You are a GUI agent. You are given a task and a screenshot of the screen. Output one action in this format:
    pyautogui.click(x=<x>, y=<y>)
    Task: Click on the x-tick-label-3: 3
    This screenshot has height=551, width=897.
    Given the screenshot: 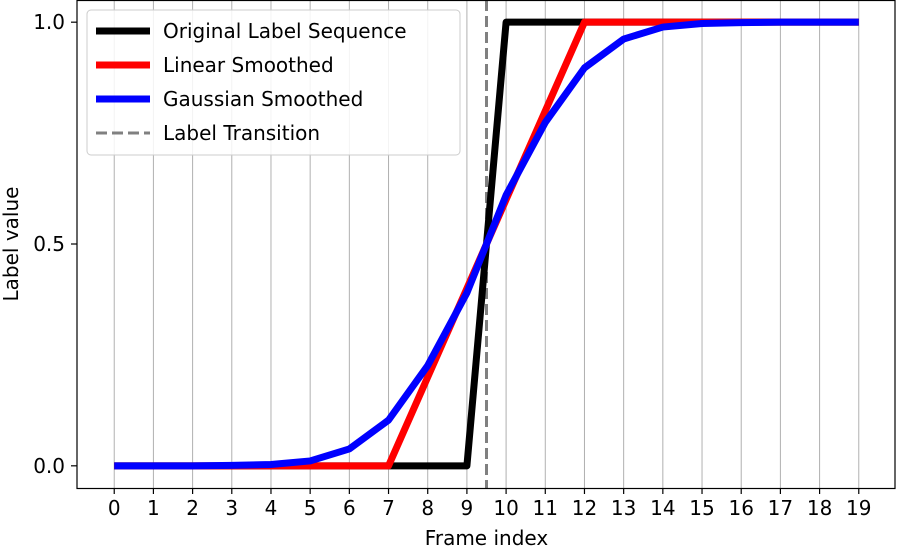 What is the action you would take?
    pyautogui.click(x=231, y=508)
    